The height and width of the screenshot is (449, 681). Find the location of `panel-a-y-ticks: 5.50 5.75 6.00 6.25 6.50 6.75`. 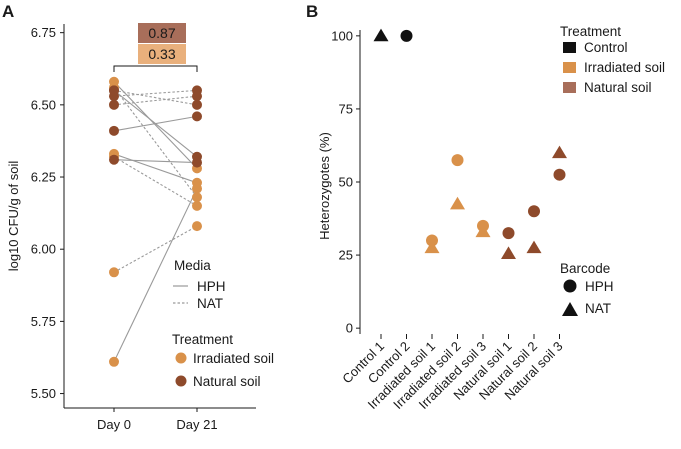

panel-a-y-ticks: 5.50 5.75 6.00 6.25 6.50 6.75 is located at coordinates (47, 213).